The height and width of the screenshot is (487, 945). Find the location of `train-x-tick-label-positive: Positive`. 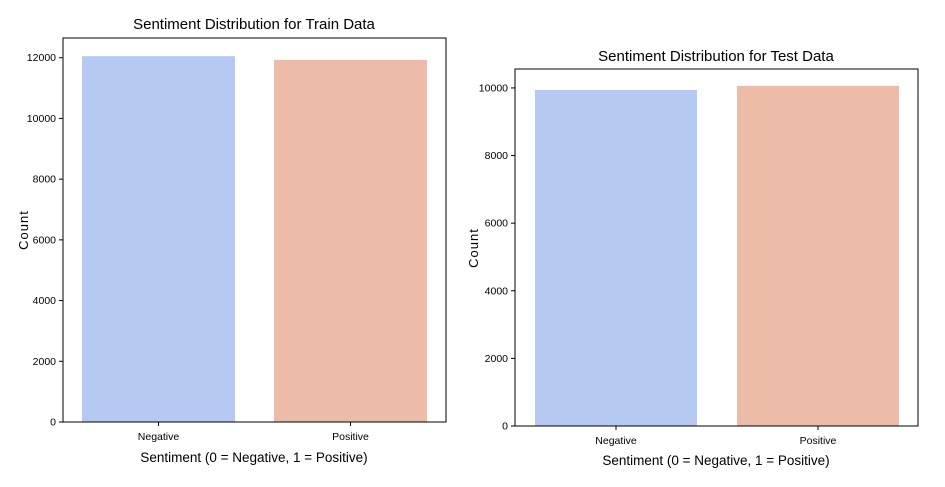

train-x-tick-label-positive: Positive is located at coordinates (350, 437).